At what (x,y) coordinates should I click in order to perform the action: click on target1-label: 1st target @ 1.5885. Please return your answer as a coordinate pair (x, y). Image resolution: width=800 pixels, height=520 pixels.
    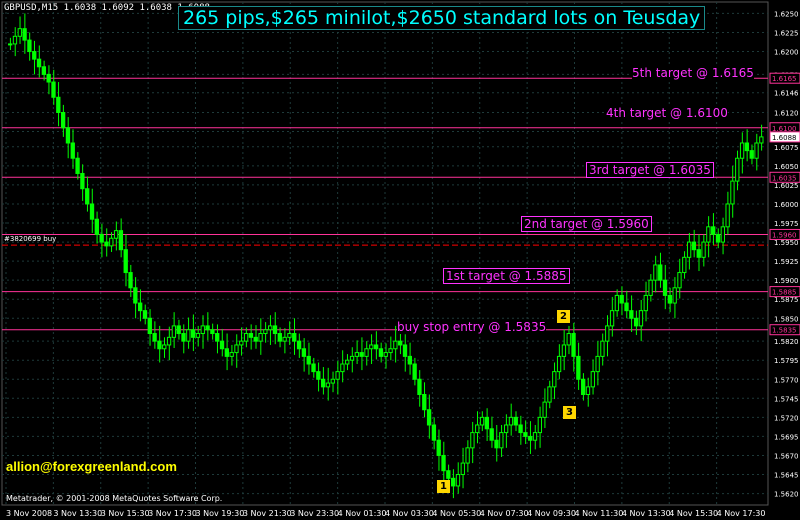
    Looking at the image, I should click on (506, 276).